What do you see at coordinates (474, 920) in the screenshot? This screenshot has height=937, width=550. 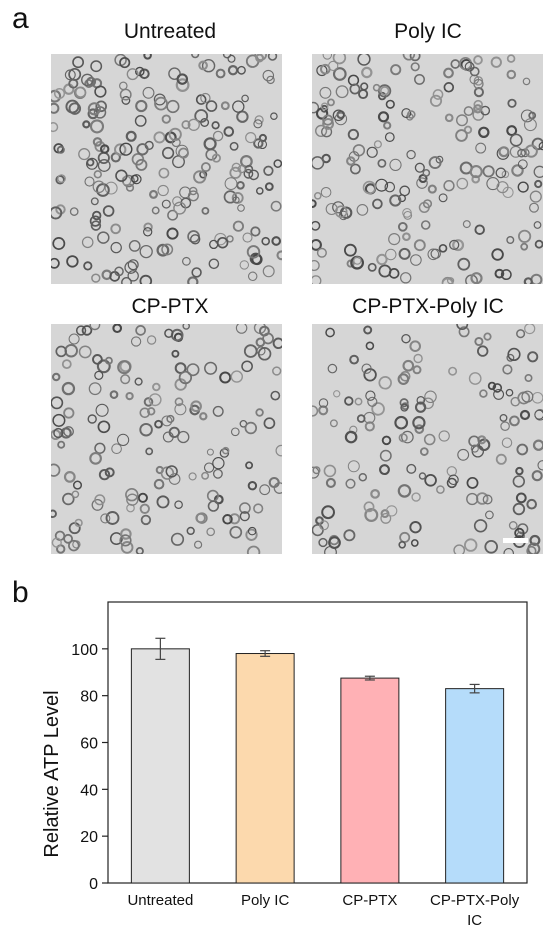 I see `x-tick-label: IC` at bounding box center [474, 920].